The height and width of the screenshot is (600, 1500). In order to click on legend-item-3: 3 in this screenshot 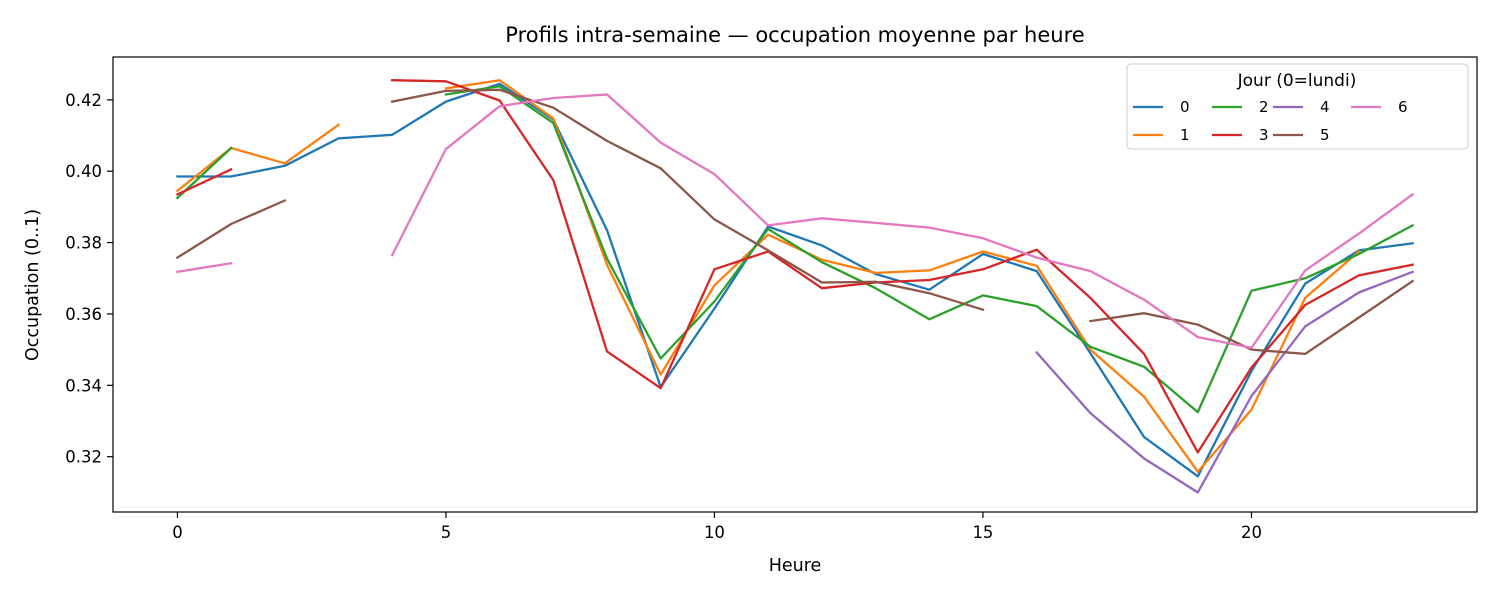, I will do `click(1240, 135)`.